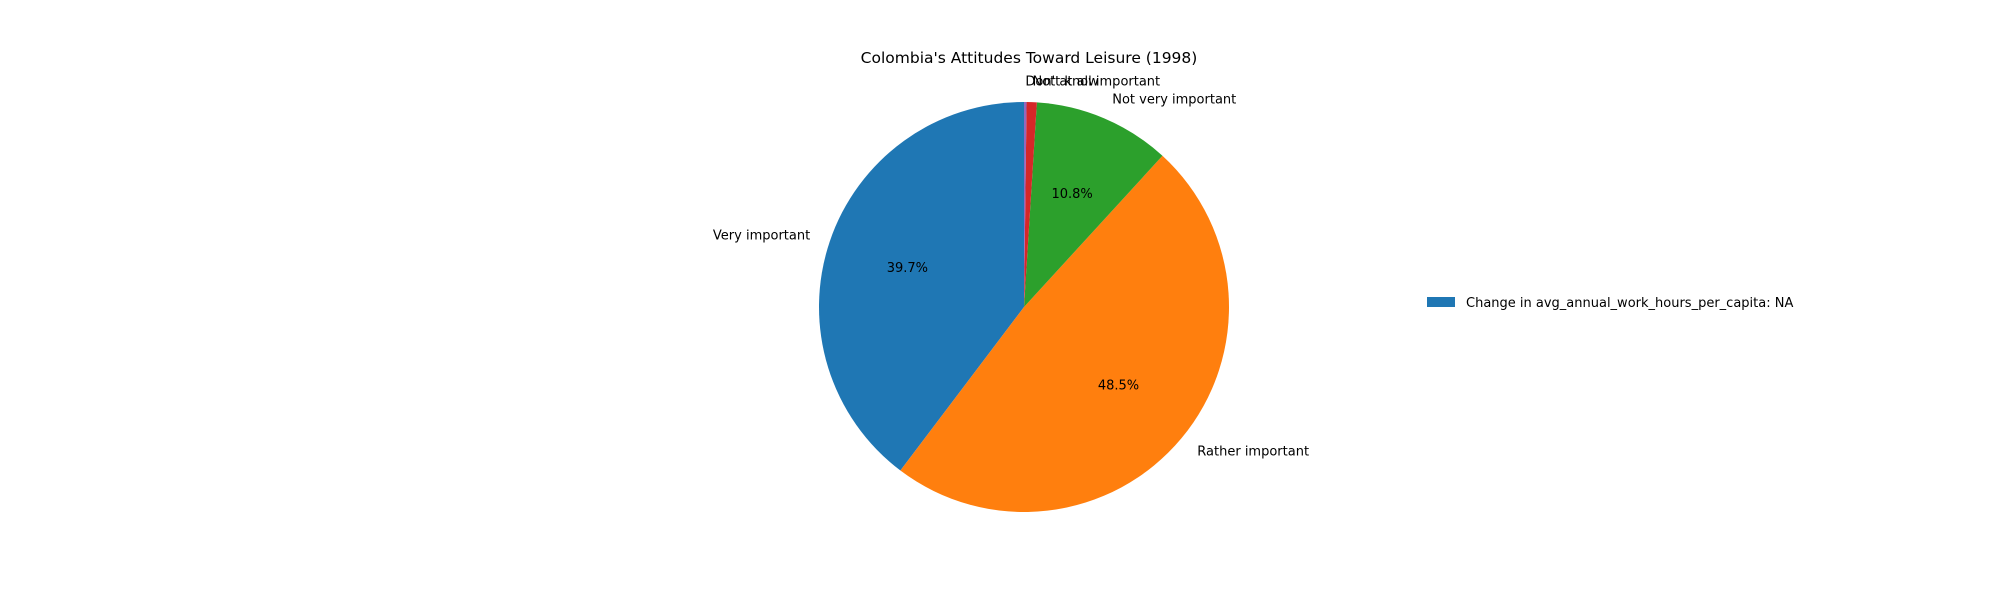  What do you see at coordinates (1174, 99) in the screenshot?
I see `slice-label-not-very-important: Not very important` at bounding box center [1174, 99].